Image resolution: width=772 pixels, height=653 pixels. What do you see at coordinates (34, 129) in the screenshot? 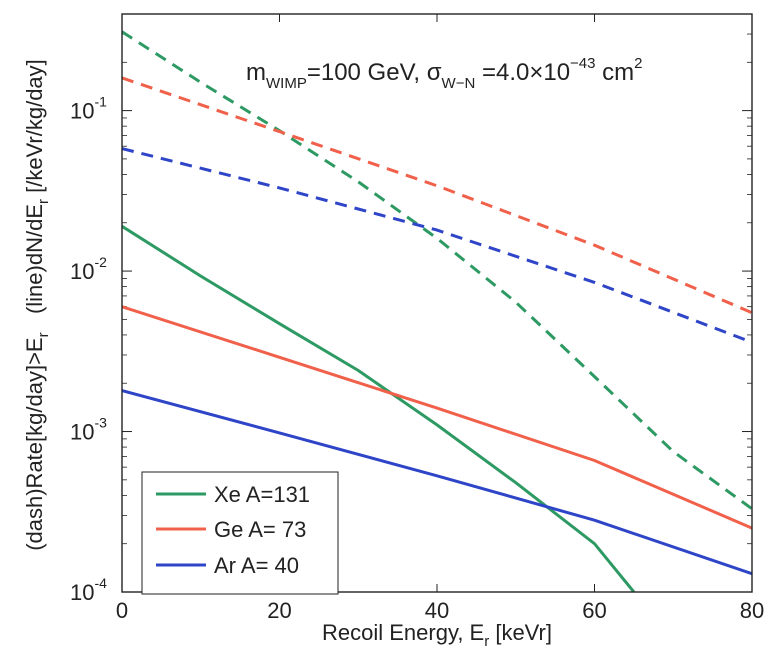
I see `y-axis-title-part-3: [/keVr/kg/day]` at bounding box center [34, 129].